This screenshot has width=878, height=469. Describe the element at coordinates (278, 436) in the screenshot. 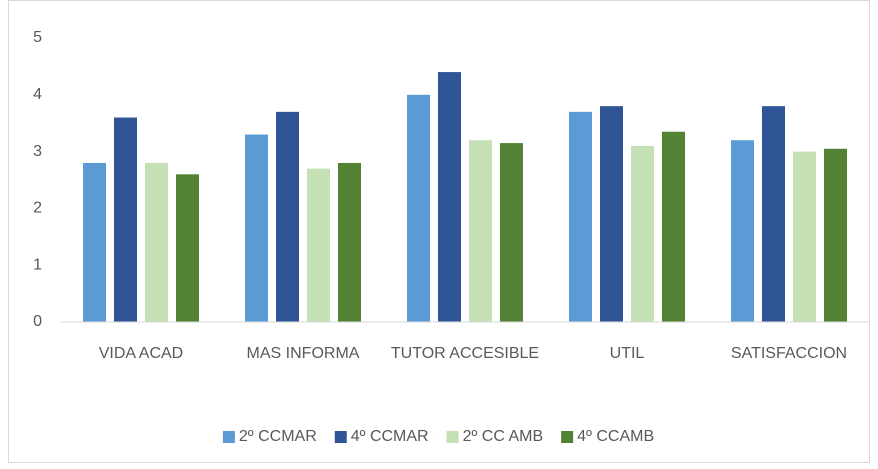

I see `legend-label: 2º CCMAR` at that location.